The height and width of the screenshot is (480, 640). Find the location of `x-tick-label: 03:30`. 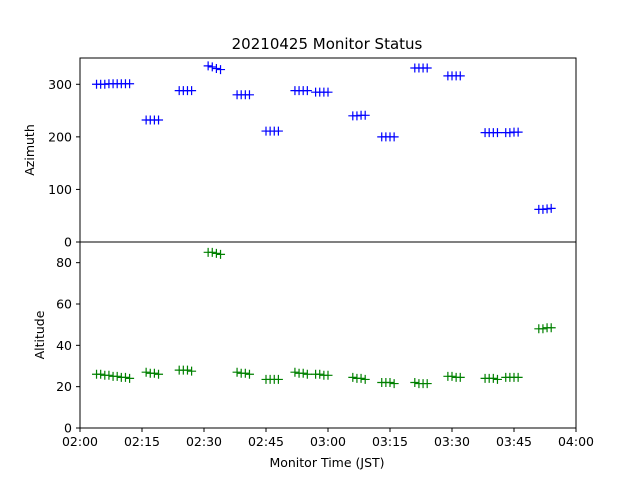

x-tick-label: 03:30 is located at coordinates (452, 441).